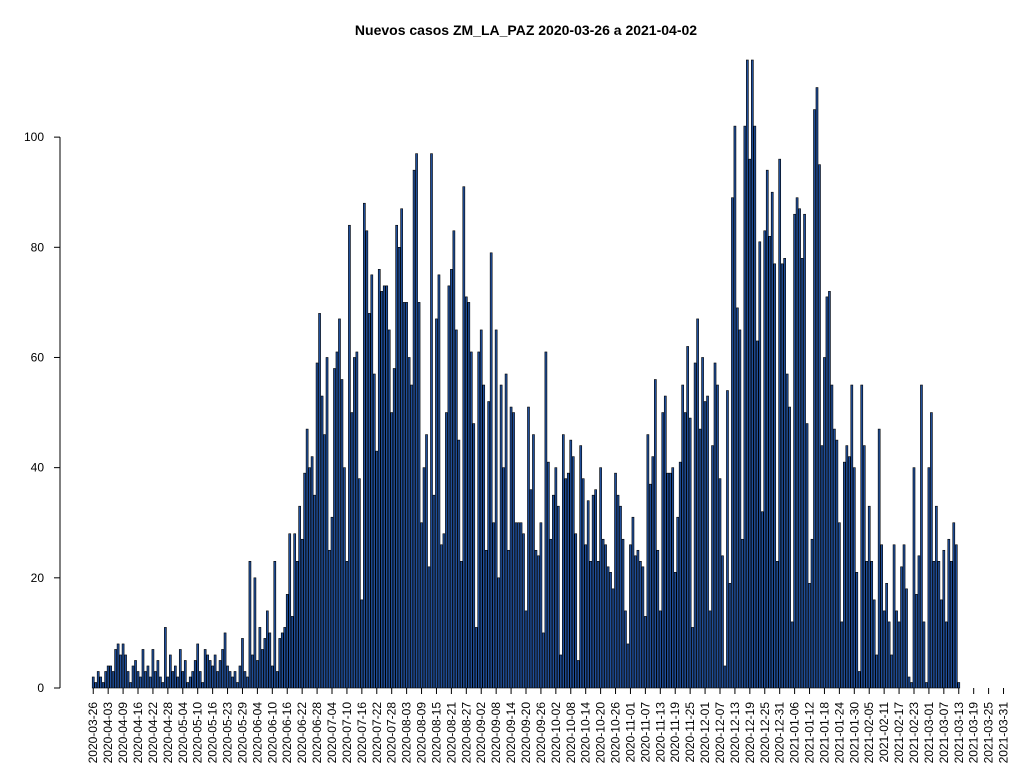 Image resolution: width=1024 pixels, height=768 pixels. What do you see at coordinates (257, 733) in the screenshot?
I see `x-tick-label: 2020-06-04` at bounding box center [257, 733].